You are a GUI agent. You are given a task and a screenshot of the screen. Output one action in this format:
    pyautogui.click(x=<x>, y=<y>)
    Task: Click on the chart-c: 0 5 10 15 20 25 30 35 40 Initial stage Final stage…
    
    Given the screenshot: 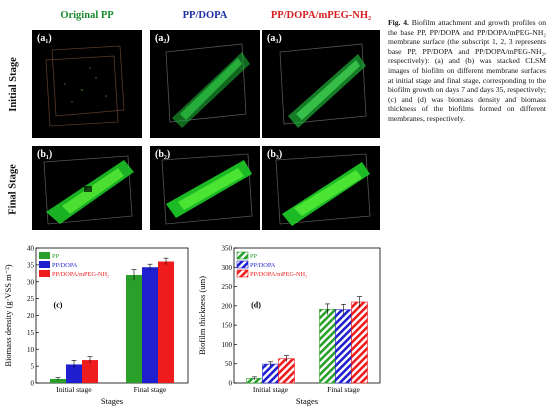 What is the action you would take?
    pyautogui.click(x=97, y=327)
    